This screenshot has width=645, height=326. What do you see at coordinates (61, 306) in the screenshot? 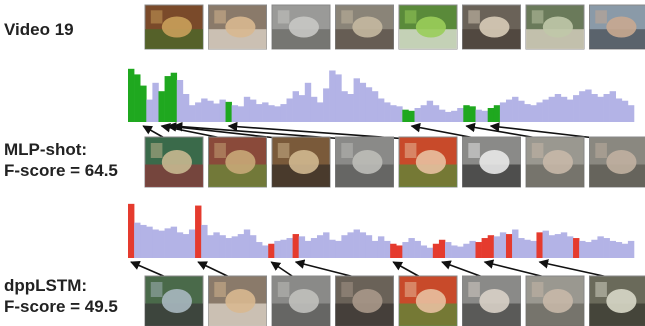
I see `dpplstm-fscore: F-score = 49.5` at bounding box center [61, 306].